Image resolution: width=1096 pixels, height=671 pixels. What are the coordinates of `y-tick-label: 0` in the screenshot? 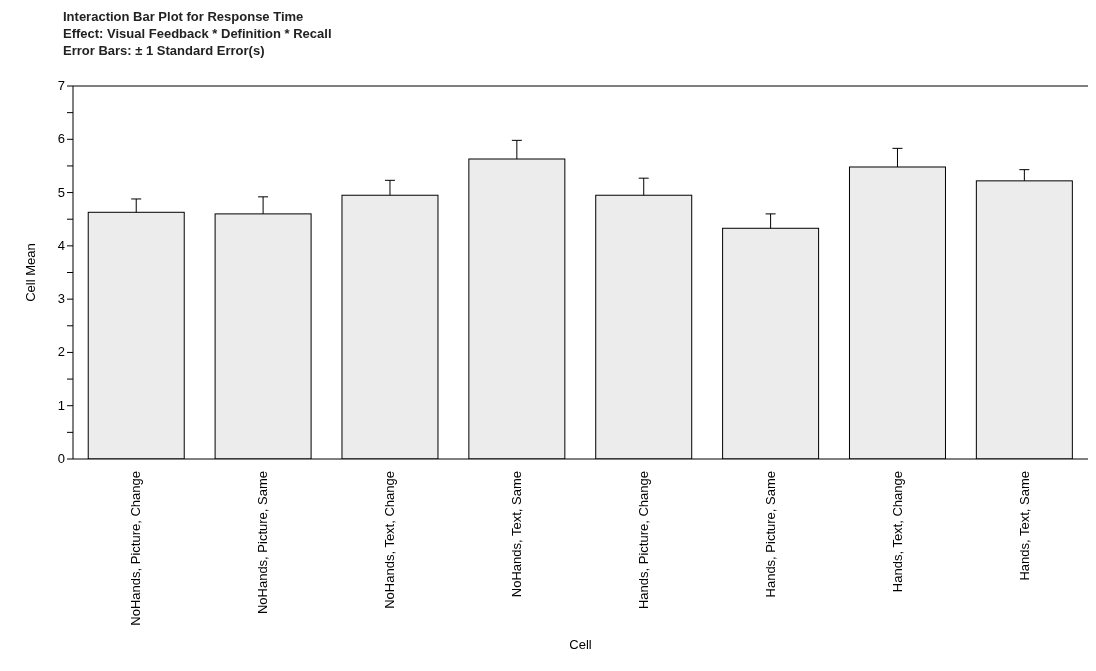 It's located at (61, 458).